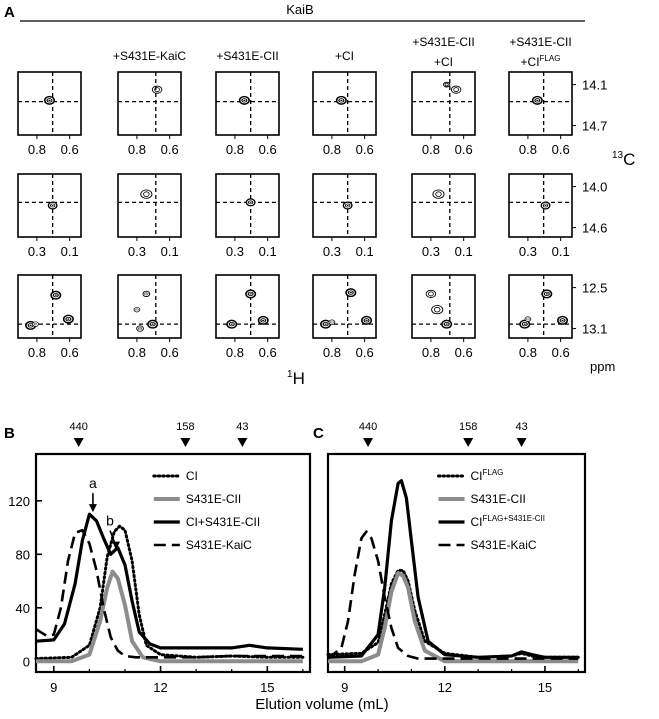  What do you see at coordinates (508, 521) in the screenshot?
I see `legend-label-2: CIFLAG+S431E-CII` at bounding box center [508, 521].